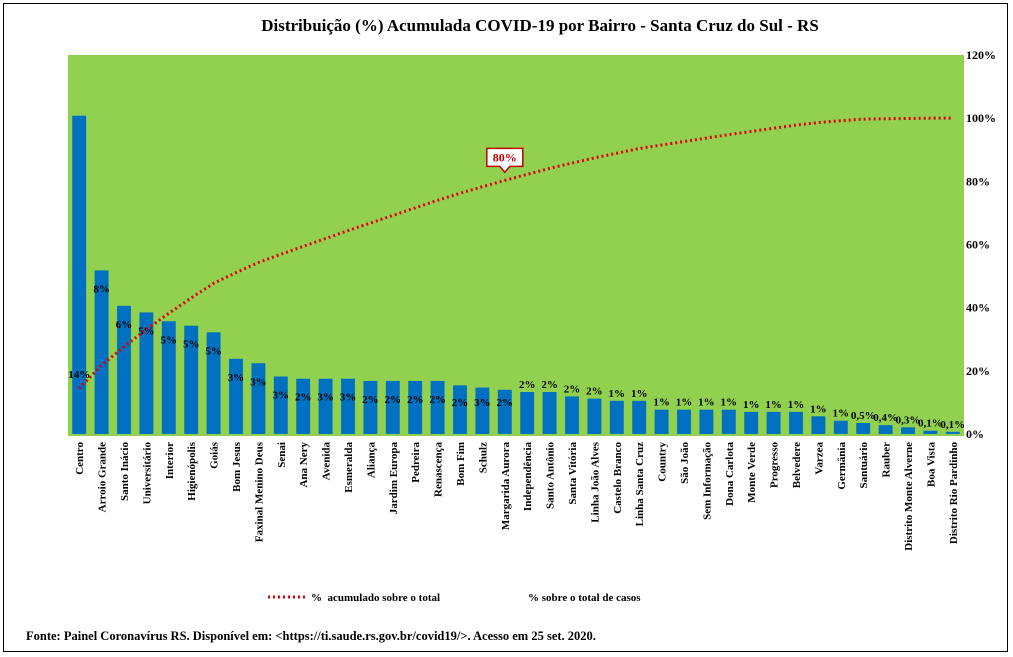 This screenshot has width=1013, height=657. I want to click on category-label: Country, so click(663, 462).